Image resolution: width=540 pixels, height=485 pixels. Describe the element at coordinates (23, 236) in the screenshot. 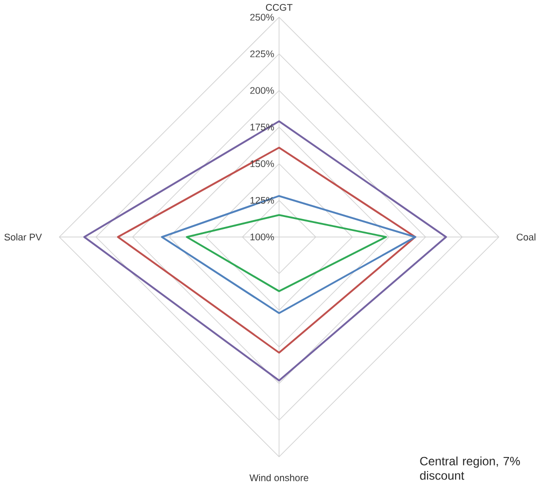

I see `spoke-label: Solar PV` at that location.